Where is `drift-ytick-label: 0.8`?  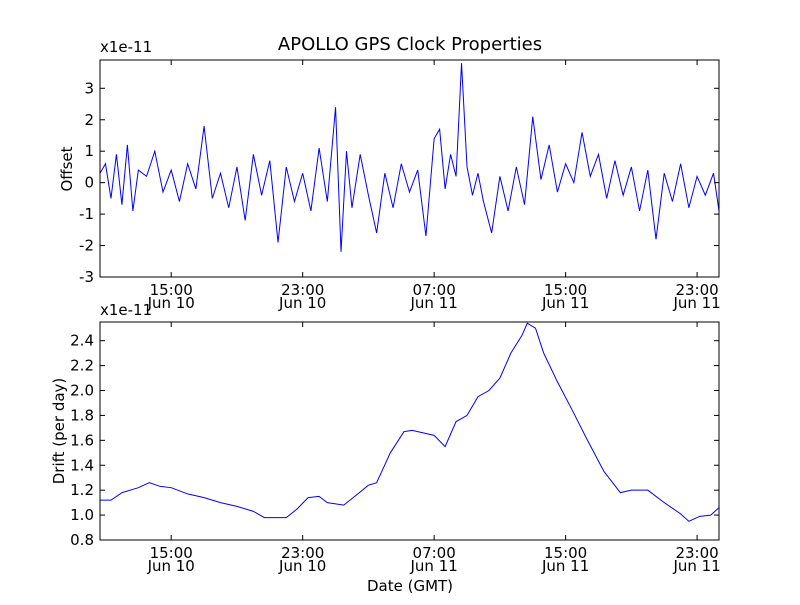
drift-ytick-label: 0.8 is located at coordinates (82, 540).